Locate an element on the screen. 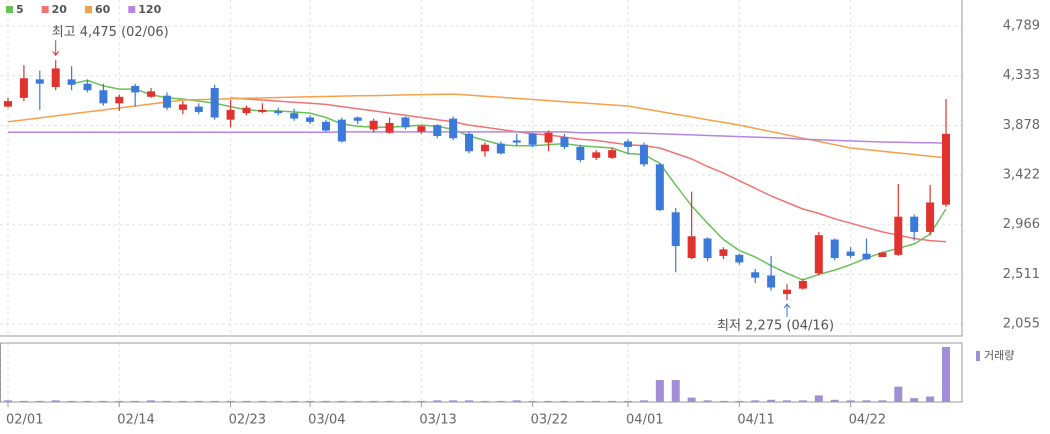 This screenshot has width=1050, height=434. x-tick-label: 04/01 is located at coordinates (644, 420).